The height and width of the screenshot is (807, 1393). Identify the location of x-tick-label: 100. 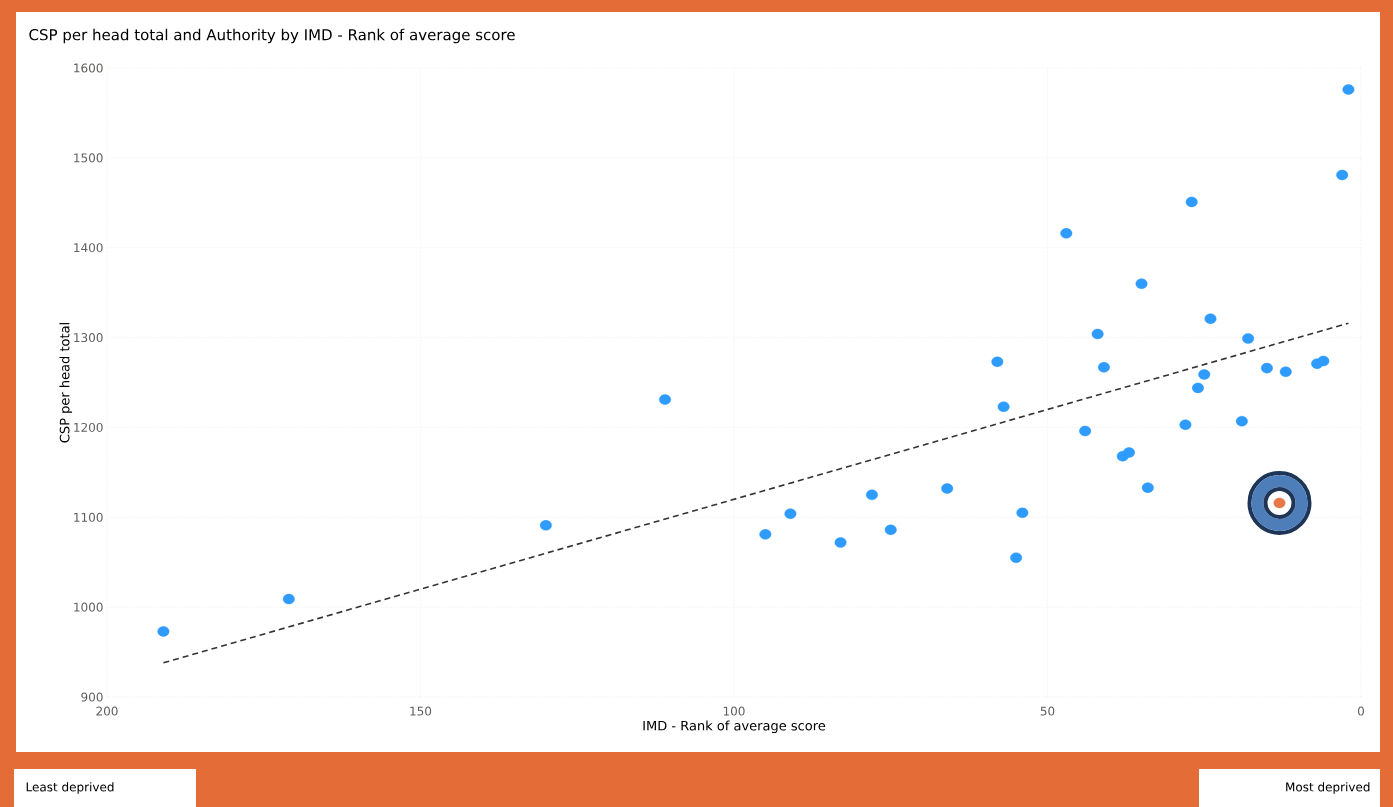
(734, 711).